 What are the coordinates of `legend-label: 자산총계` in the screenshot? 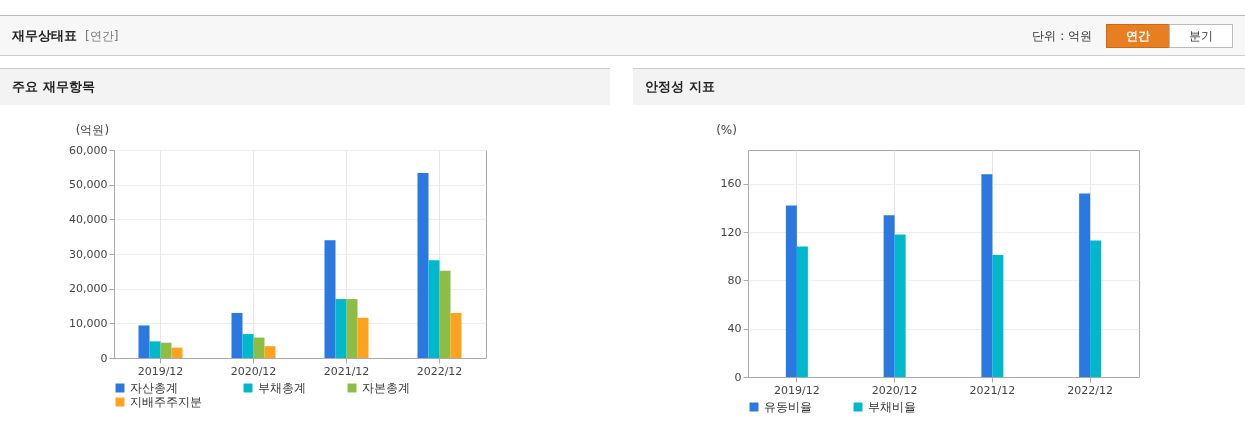 It's located at (154, 388).